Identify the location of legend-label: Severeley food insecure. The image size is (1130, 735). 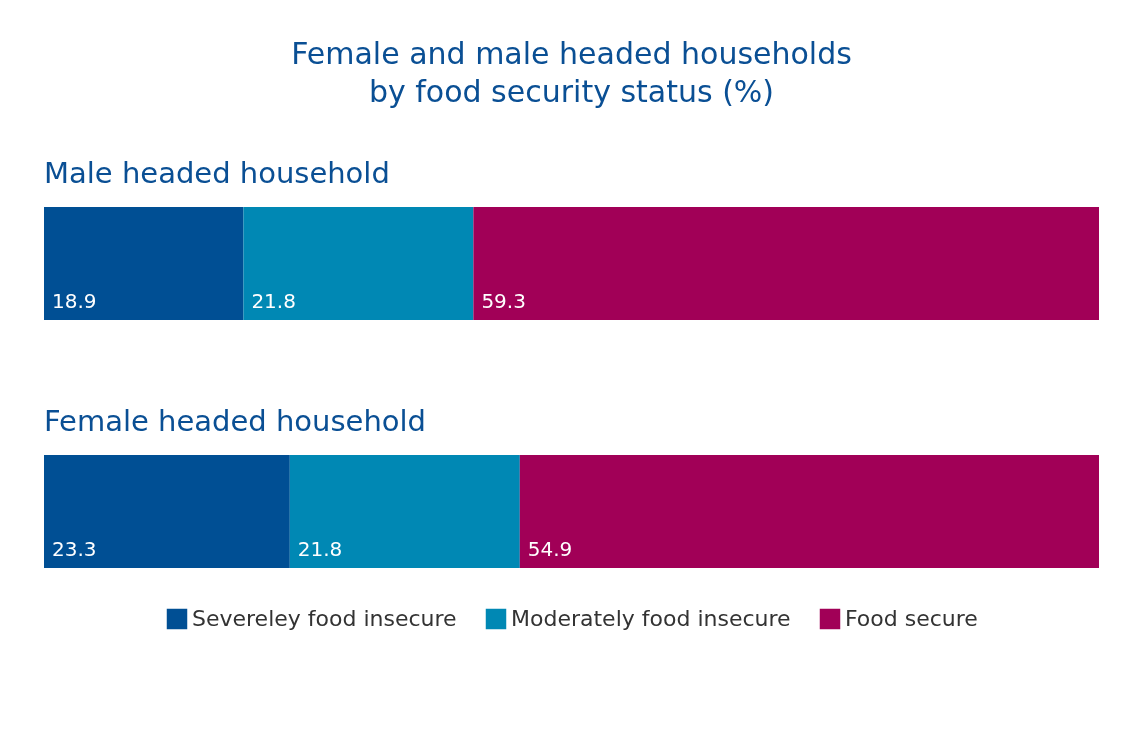
(324, 618).